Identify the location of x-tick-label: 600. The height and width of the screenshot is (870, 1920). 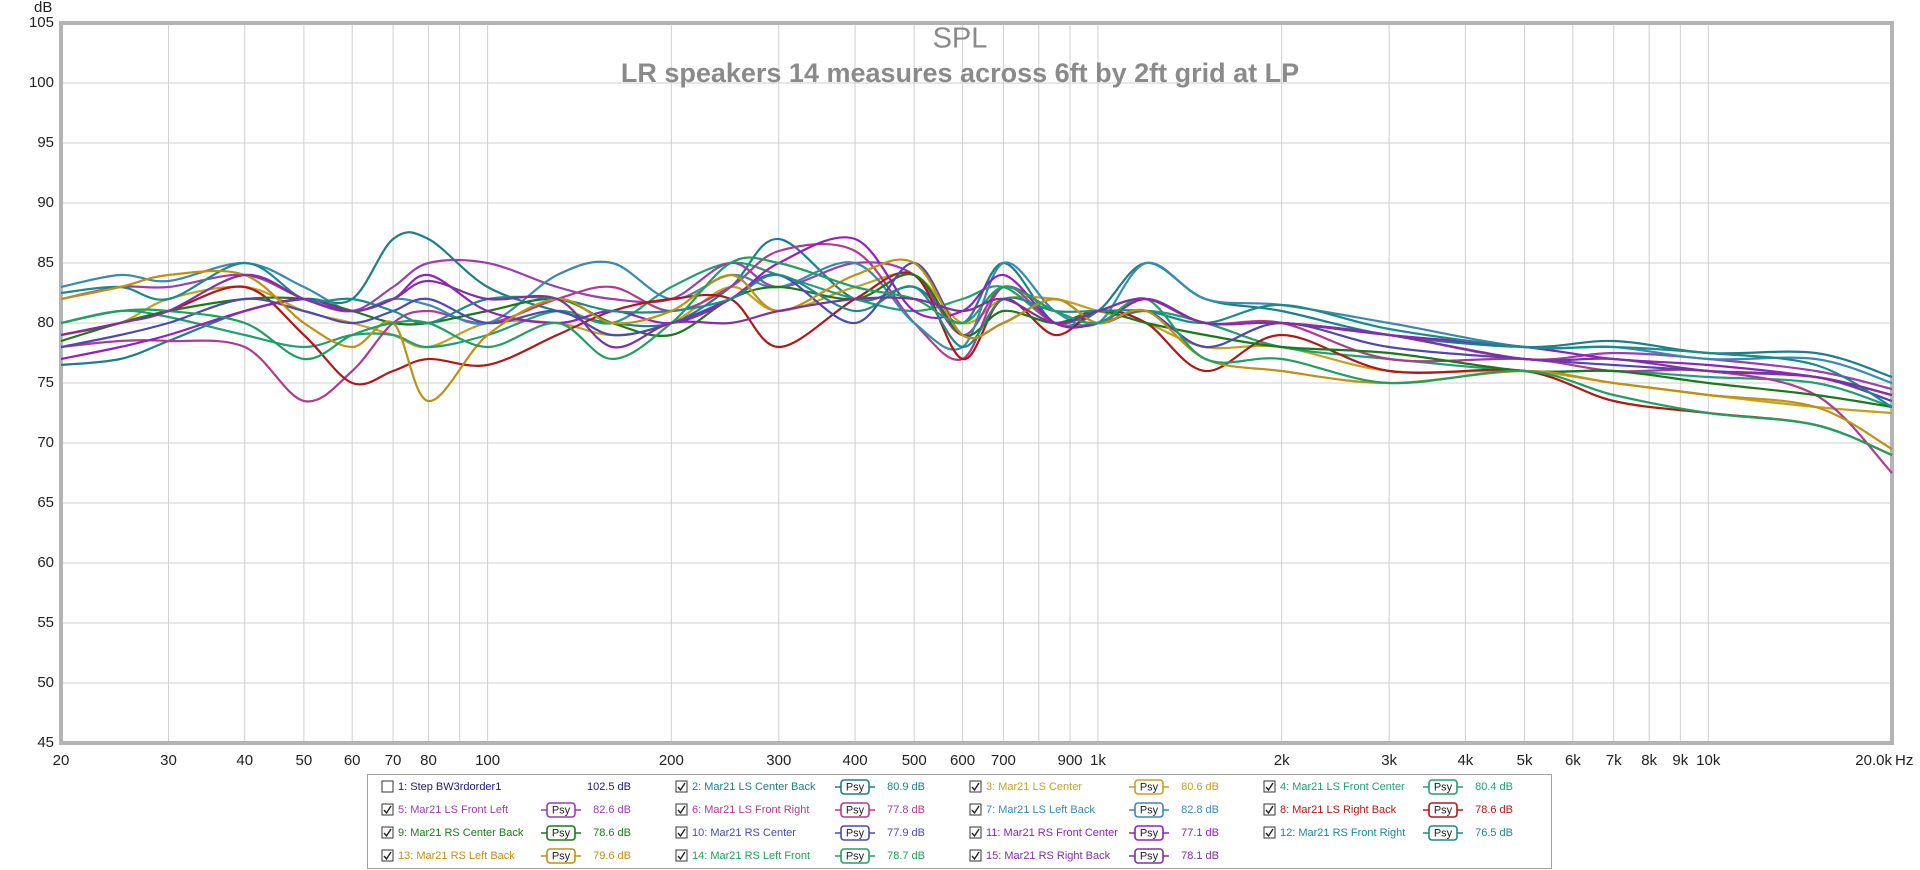
(962, 760).